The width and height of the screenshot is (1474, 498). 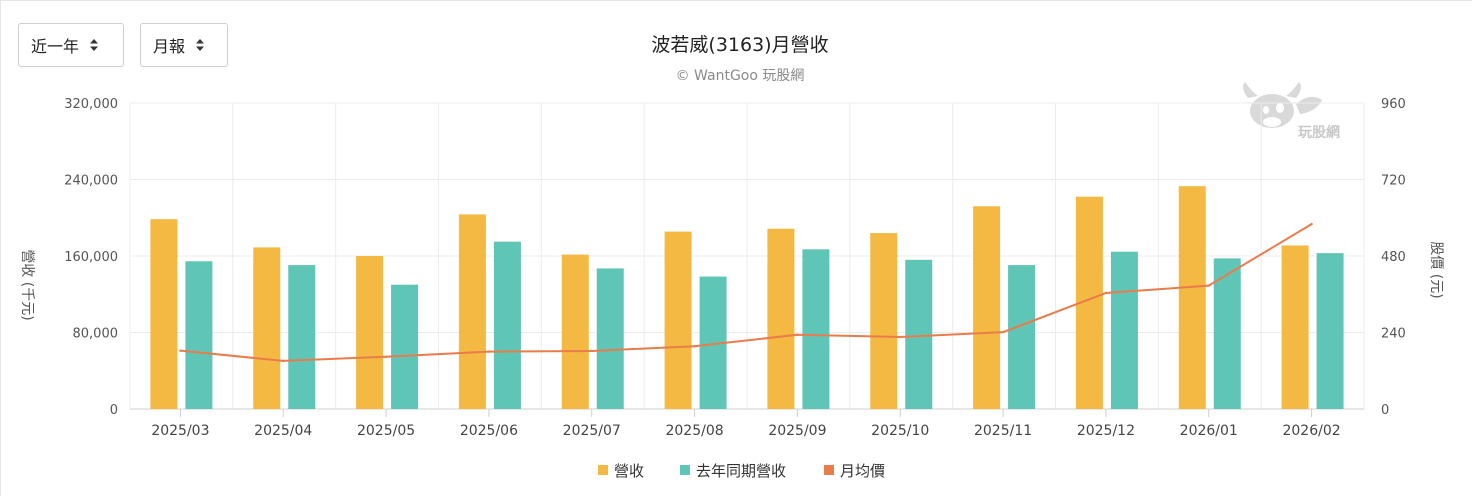 What do you see at coordinates (1209, 431) in the screenshot?
I see `x-tick-label: 2026/01` at bounding box center [1209, 431].